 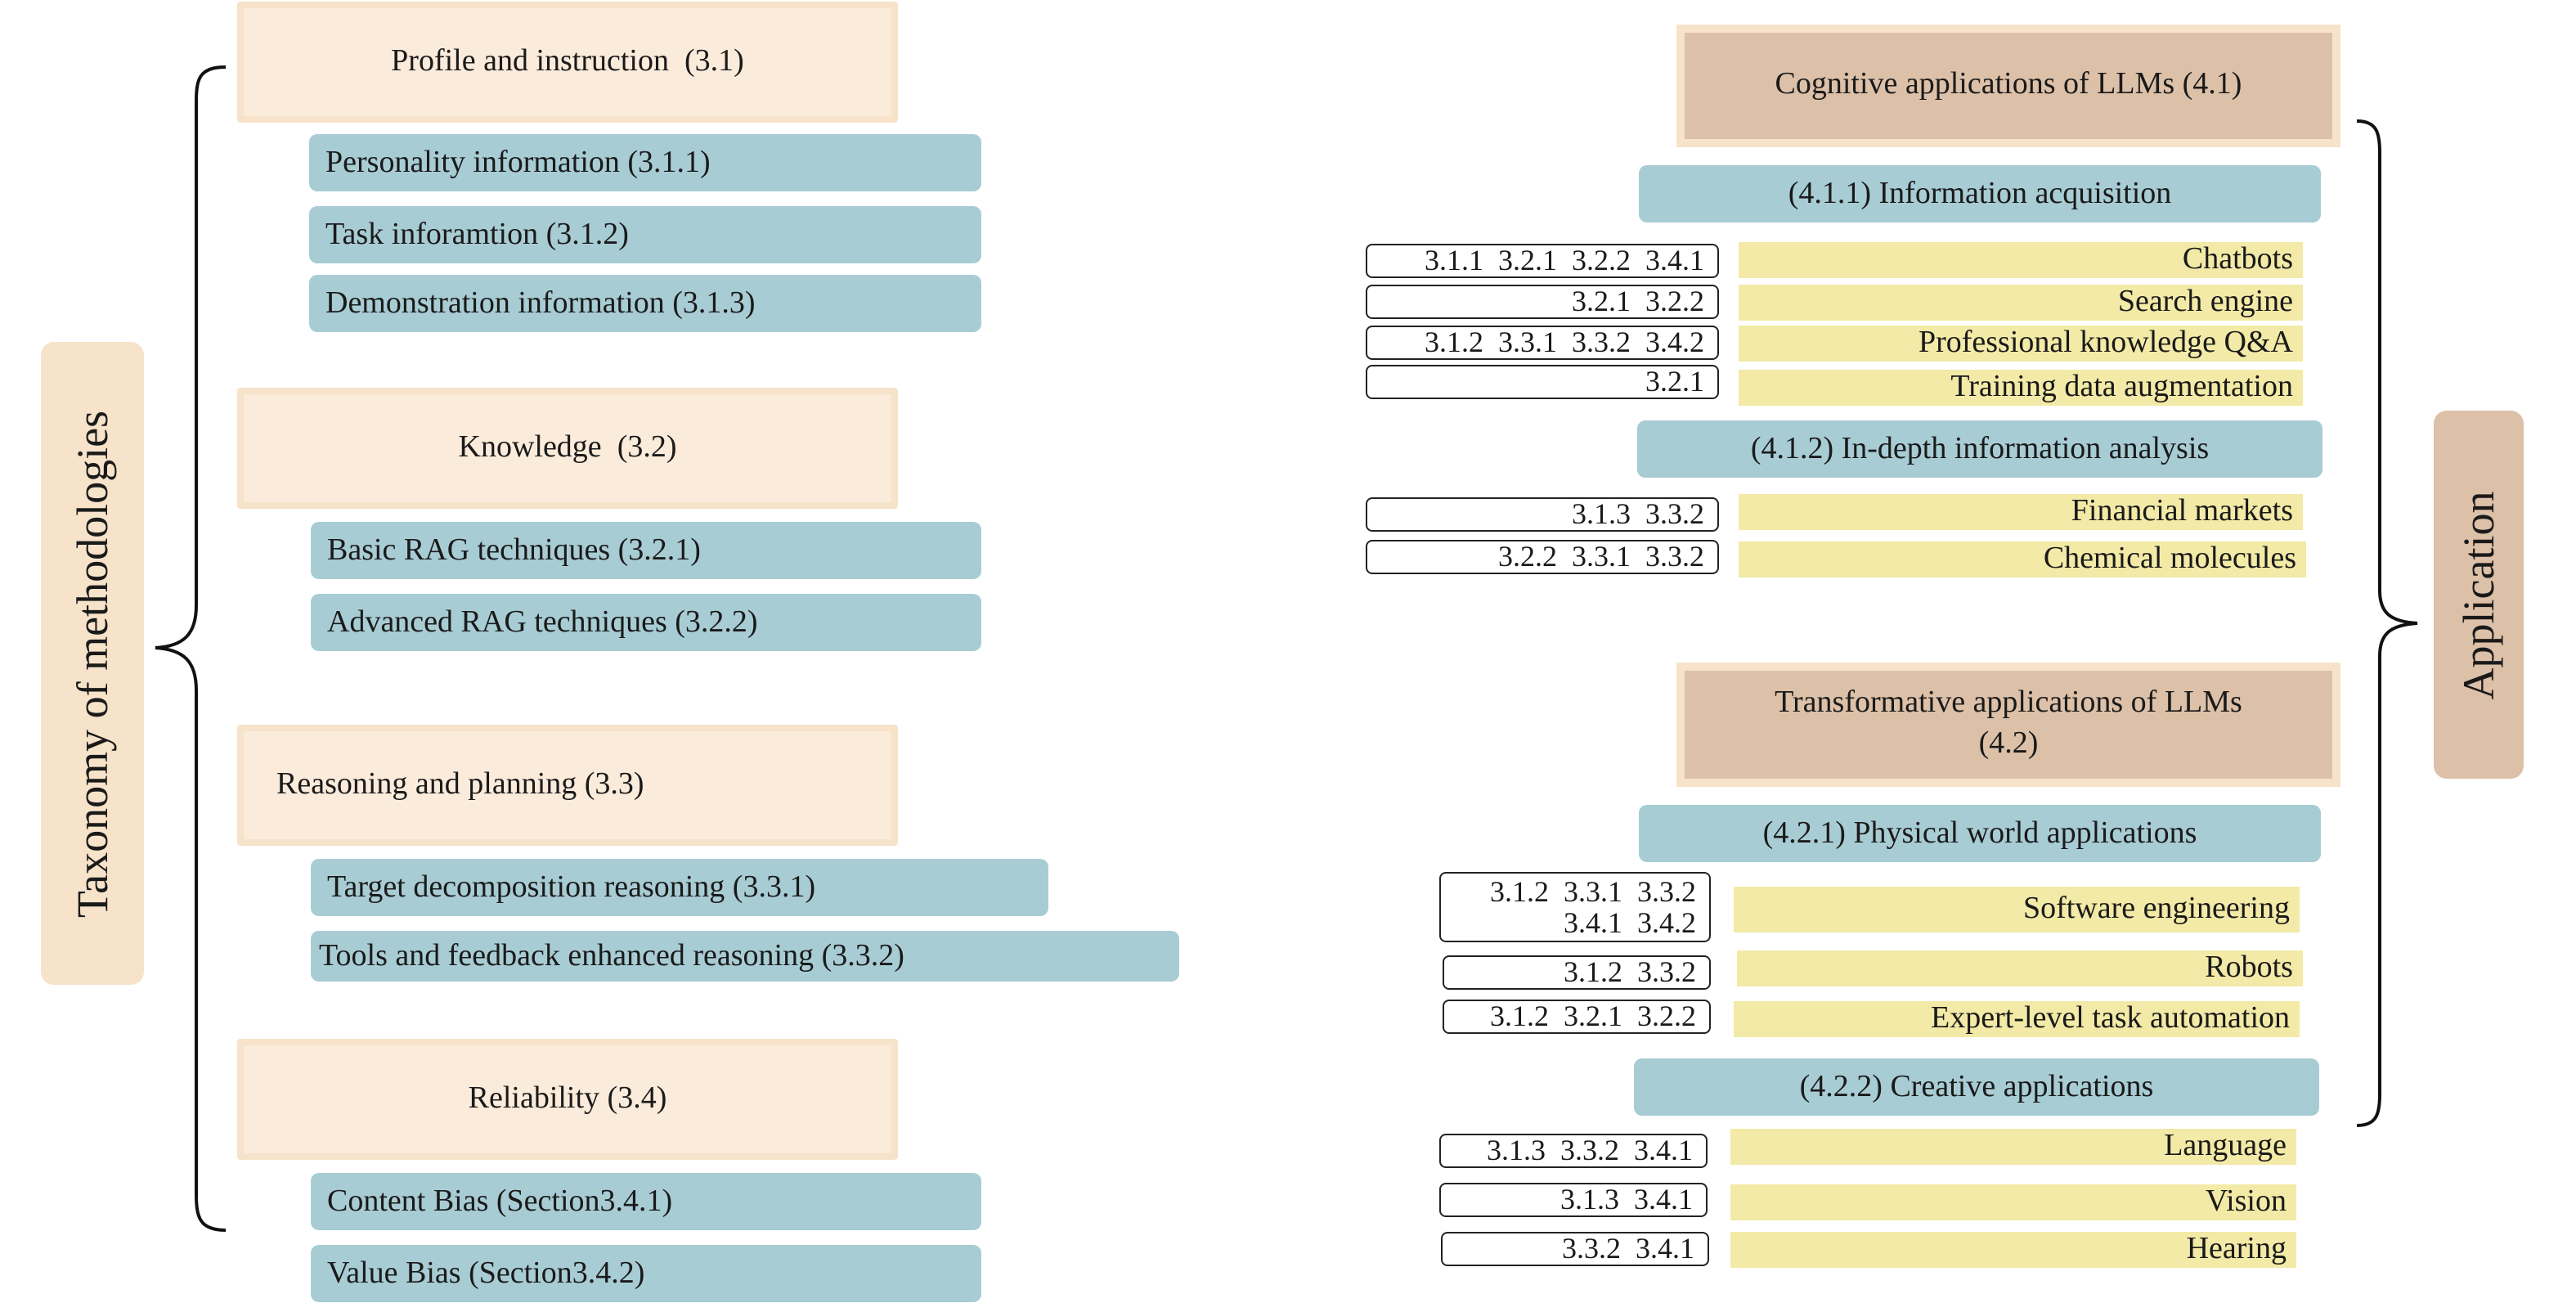 I want to click on profile-title: Profile and instruction, so click(x=530, y=61).